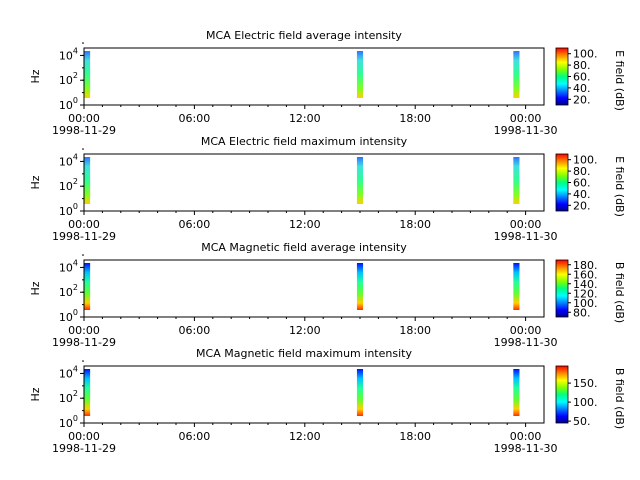 The height and width of the screenshot is (480, 640). What do you see at coordinates (585, 383) in the screenshot?
I see `colorbar-tick-label: 150.` at bounding box center [585, 383].